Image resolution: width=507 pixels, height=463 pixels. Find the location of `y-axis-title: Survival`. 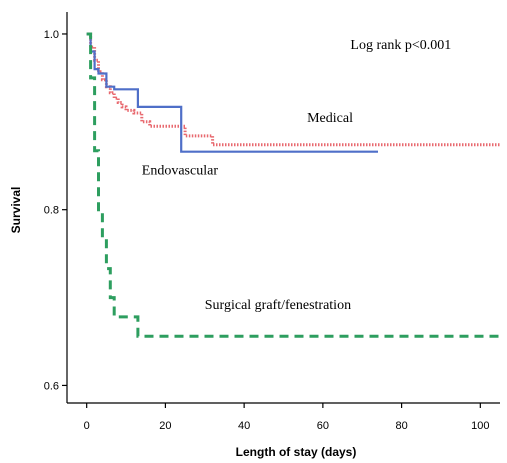

y-axis-title: Survival is located at coordinates (16, 210).